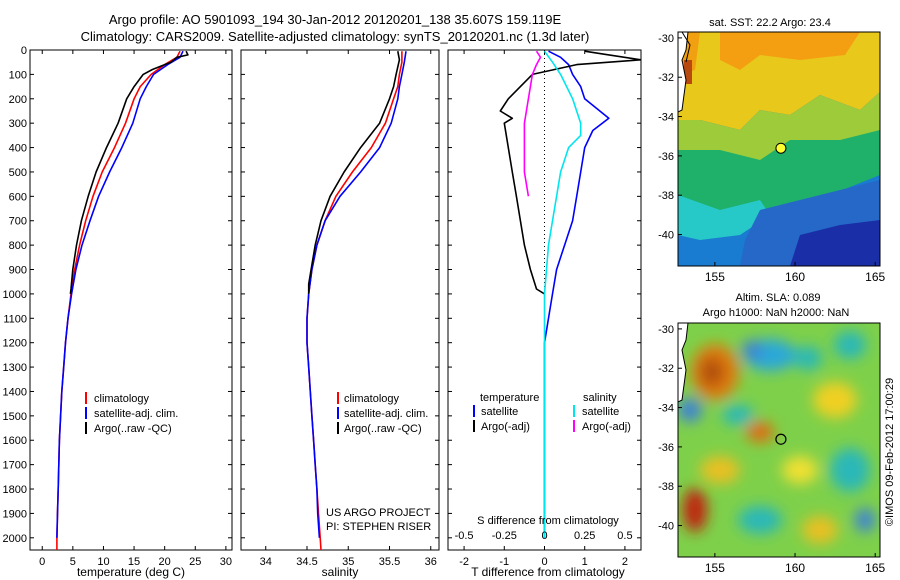 This screenshot has width=900, height=580. Describe the element at coordinates (666, 487) in the screenshot. I see `lat-tick-label: -38` at that location.